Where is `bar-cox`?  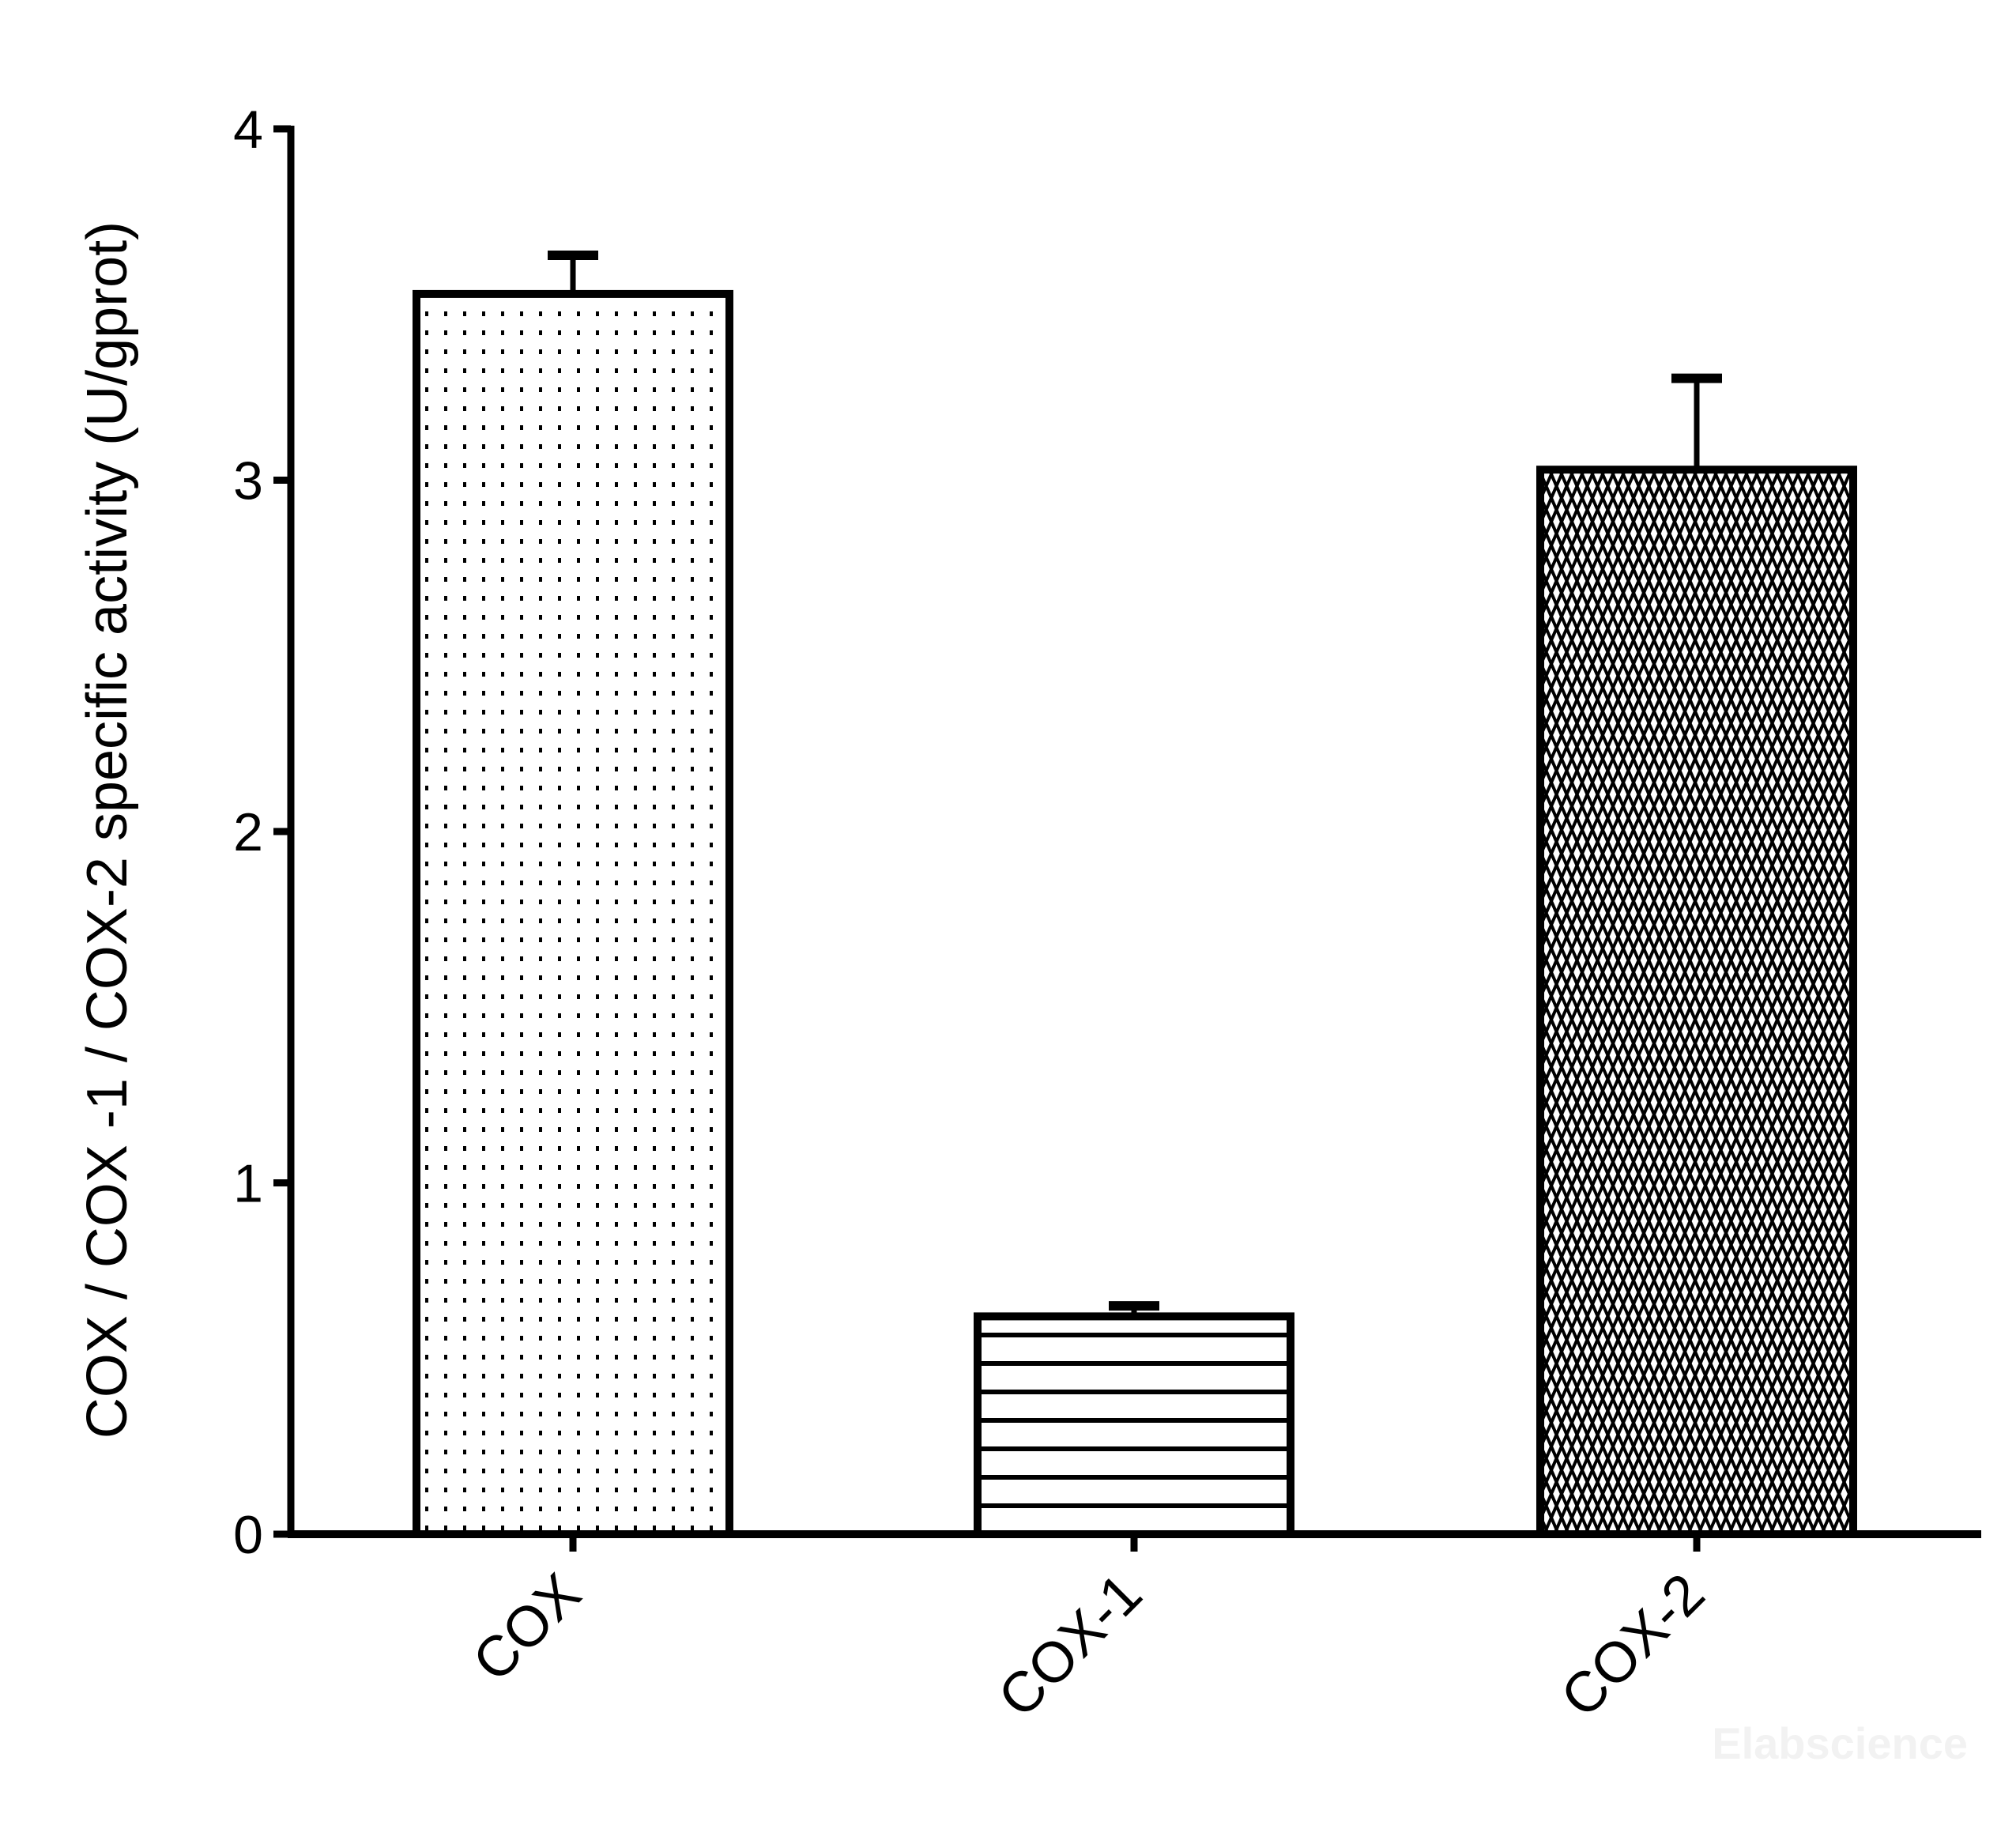 bar-cox is located at coordinates (573, 913).